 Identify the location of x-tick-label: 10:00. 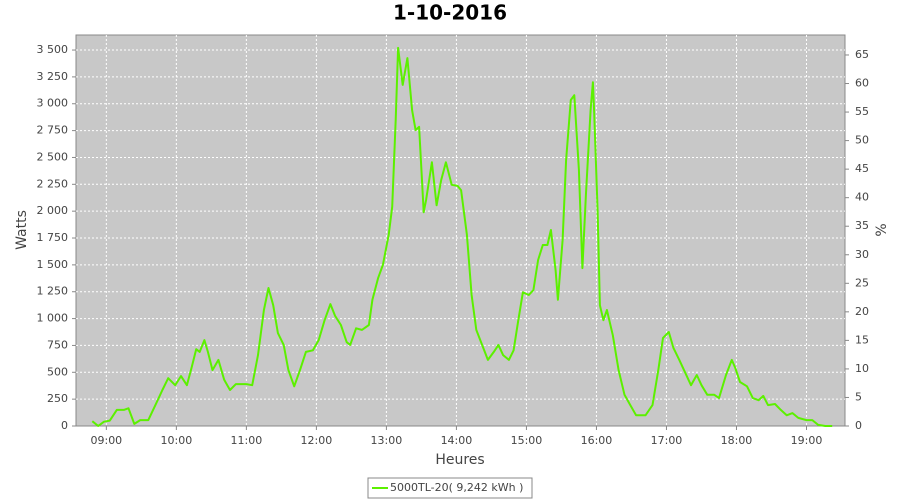
(177, 440).